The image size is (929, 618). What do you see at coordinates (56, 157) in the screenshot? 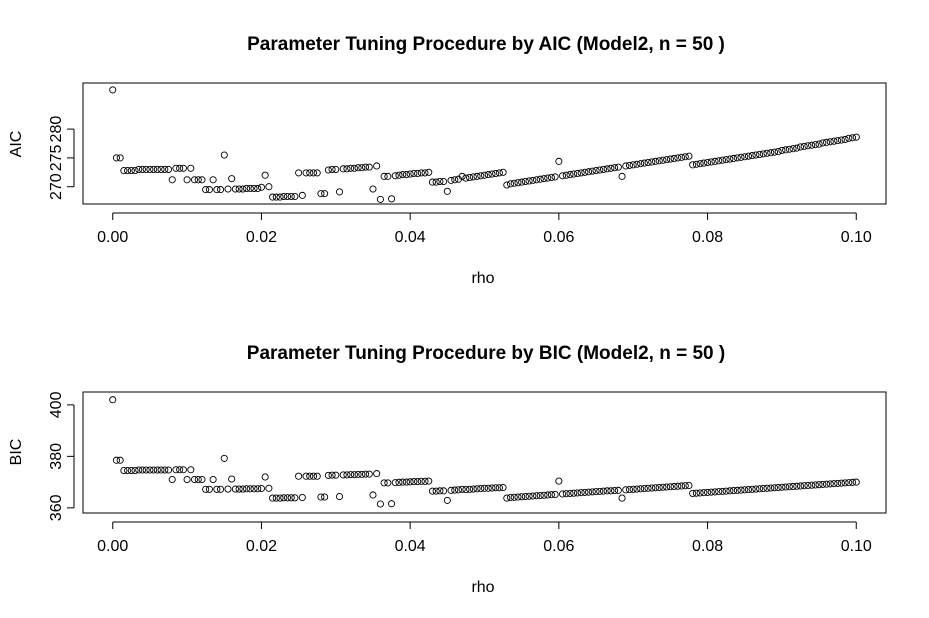
I see `y-tick-label: 275` at bounding box center [56, 157].